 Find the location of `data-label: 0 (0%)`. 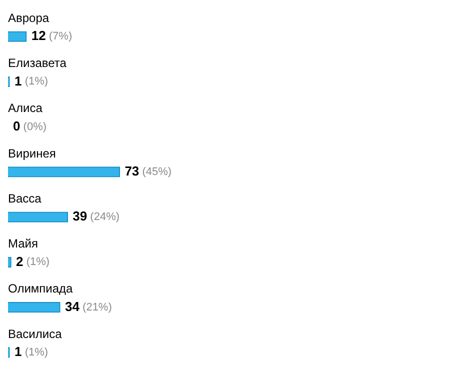

data-label: 0 (0%) is located at coordinates (30, 126).